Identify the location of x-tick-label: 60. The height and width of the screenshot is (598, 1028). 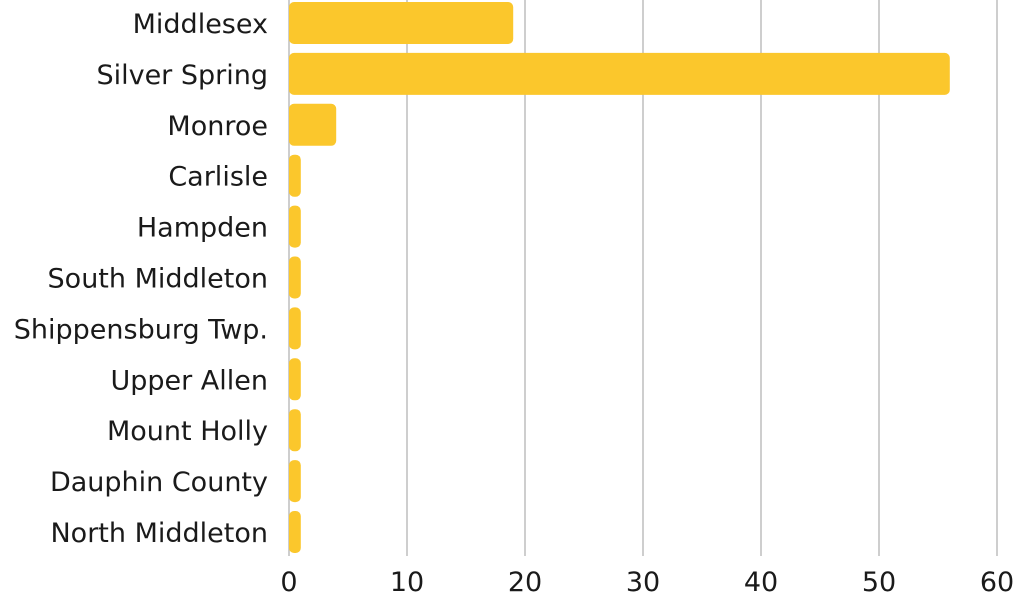
(997, 582).